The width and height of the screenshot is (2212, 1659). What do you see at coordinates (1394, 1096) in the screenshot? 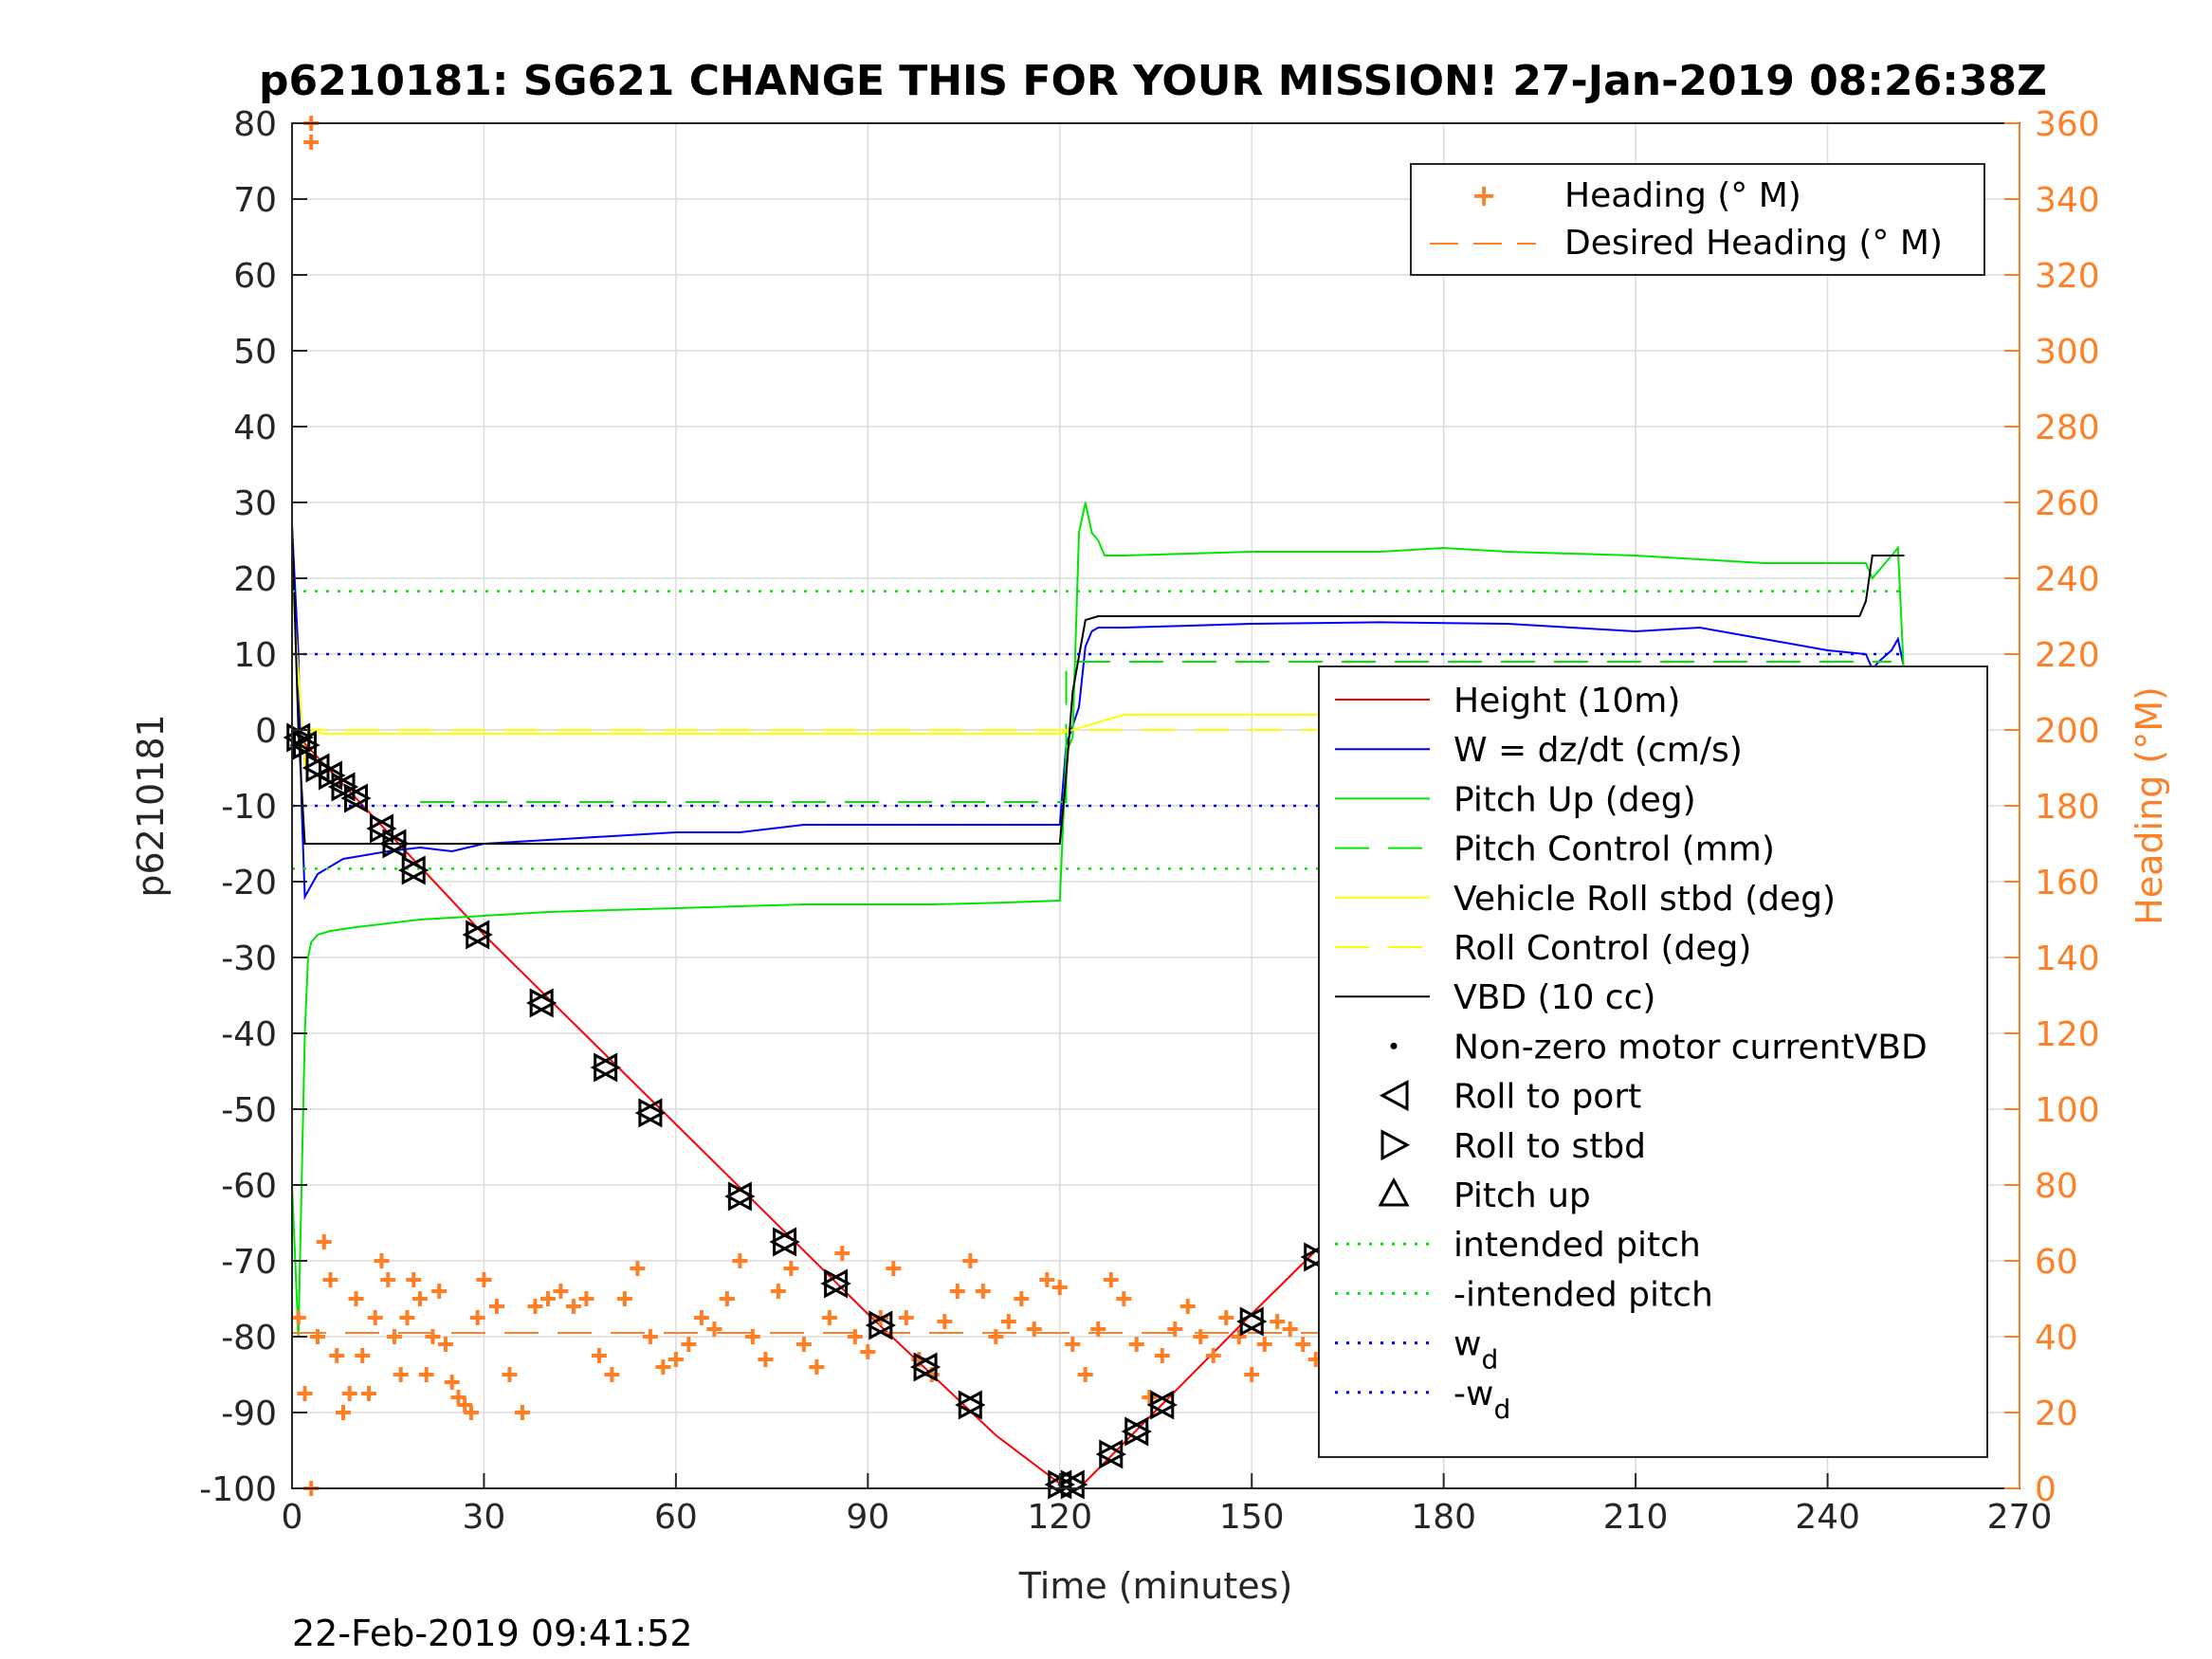
I see `legend-swatch-tri-left` at bounding box center [1394, 1096].